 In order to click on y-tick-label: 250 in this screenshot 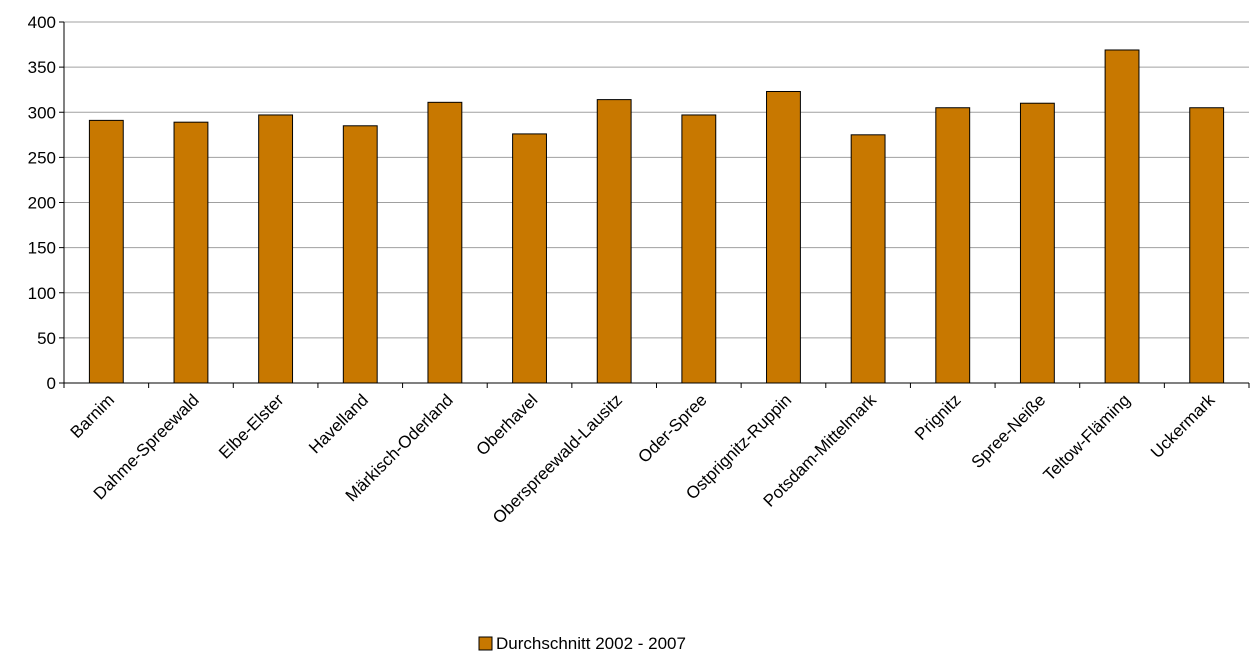, I will do `click(42, 157)`.